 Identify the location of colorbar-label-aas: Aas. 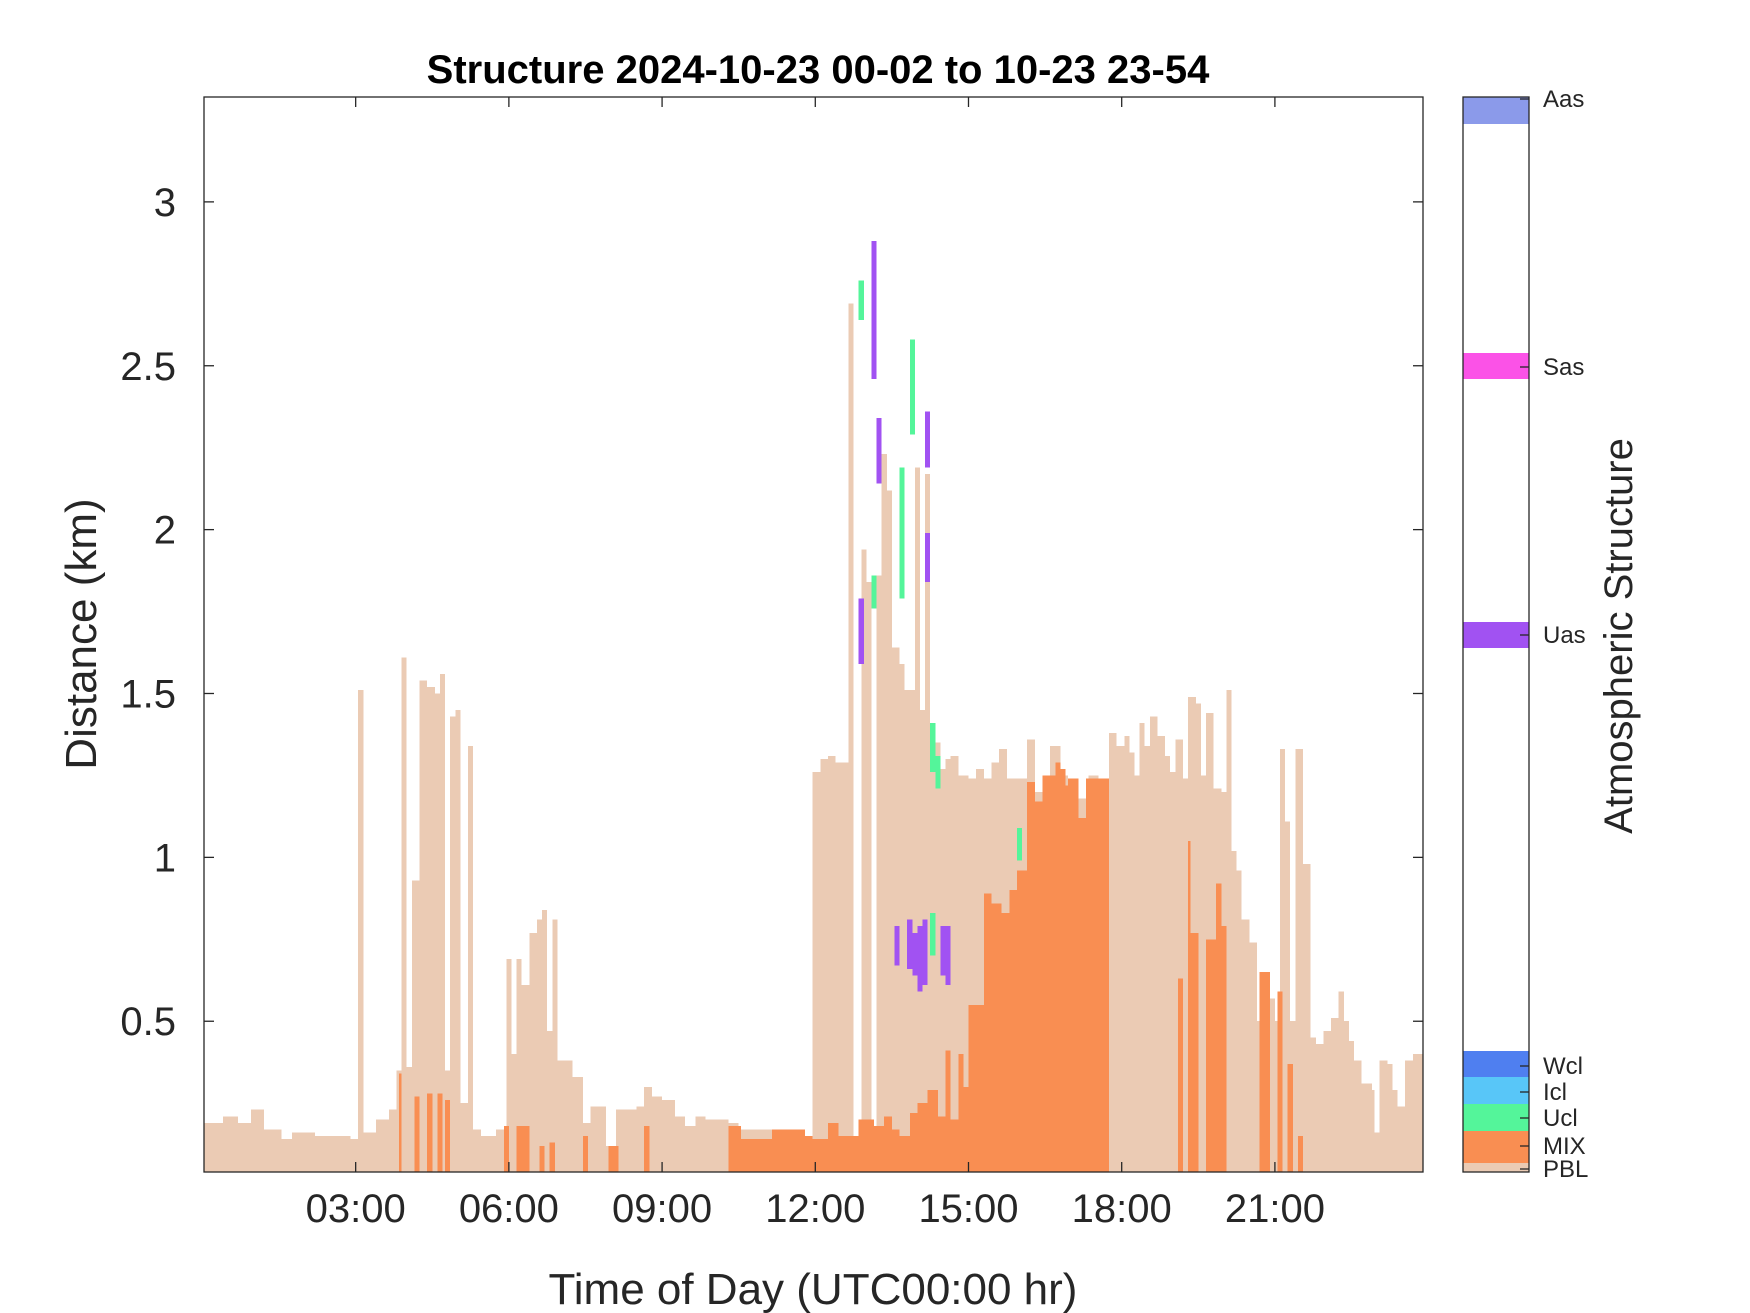
(1563, 99).